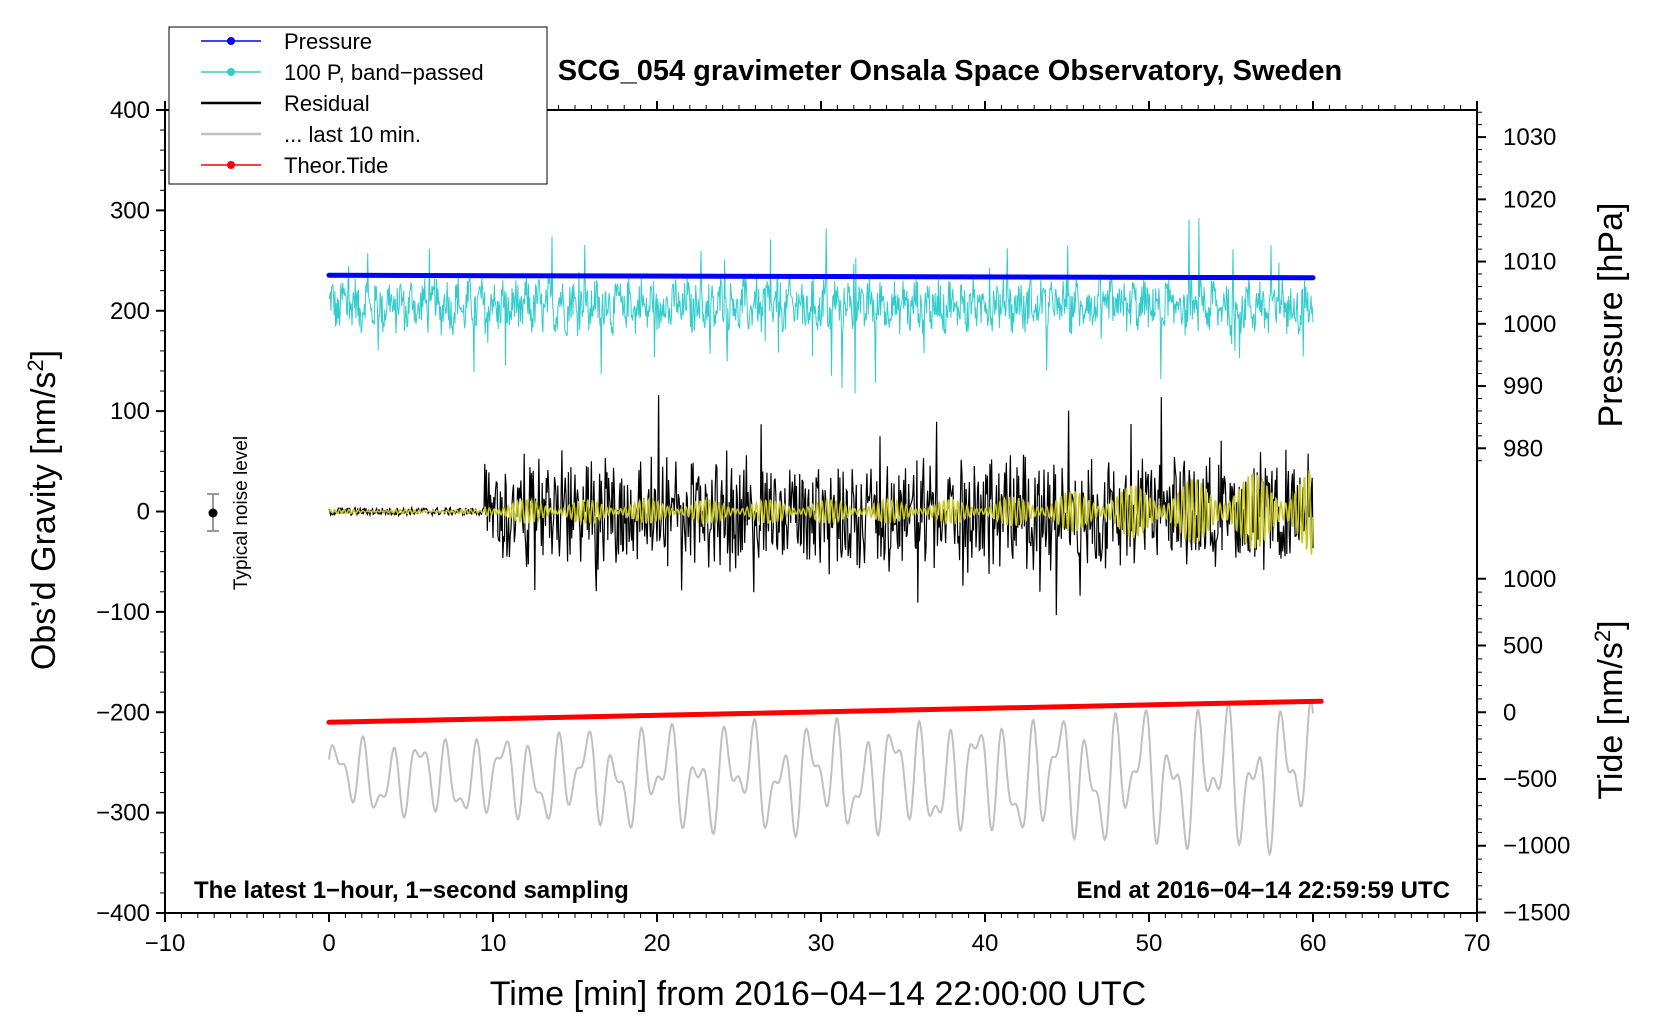 The image size is (1660, 1020). I want to click on x-tick-label: 40, so click(985, 943).